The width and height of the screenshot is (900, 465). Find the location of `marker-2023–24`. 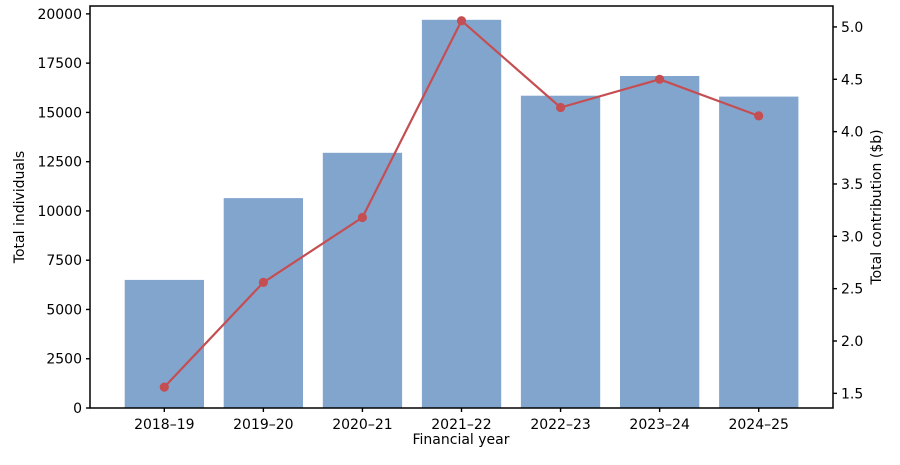

marker-2023–24 is located at coordinates (660, 79).